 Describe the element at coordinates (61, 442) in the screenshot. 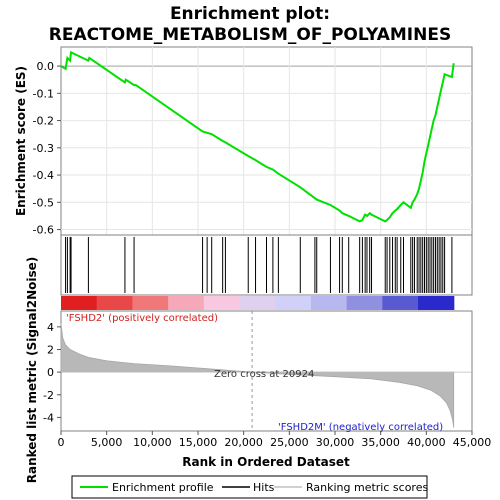

I see `x-tick-label: 0` at that location.